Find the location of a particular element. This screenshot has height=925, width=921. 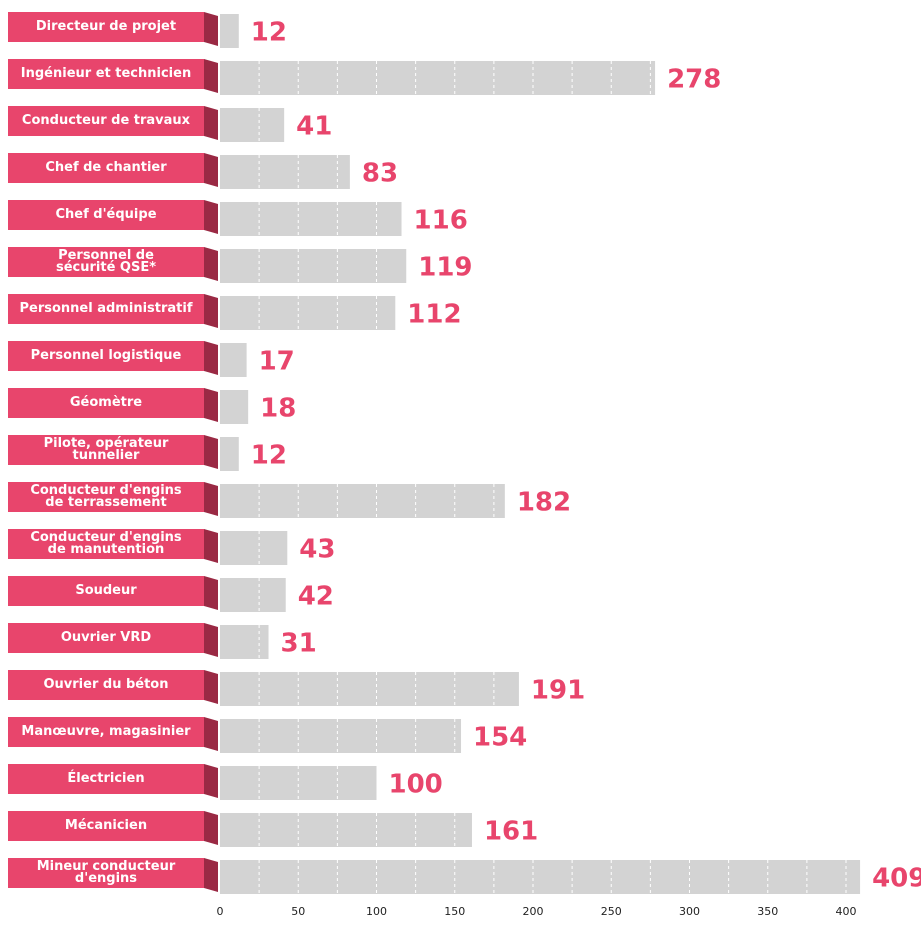

category-label: Conducteur de travaux is located at coordinates (106, 120).